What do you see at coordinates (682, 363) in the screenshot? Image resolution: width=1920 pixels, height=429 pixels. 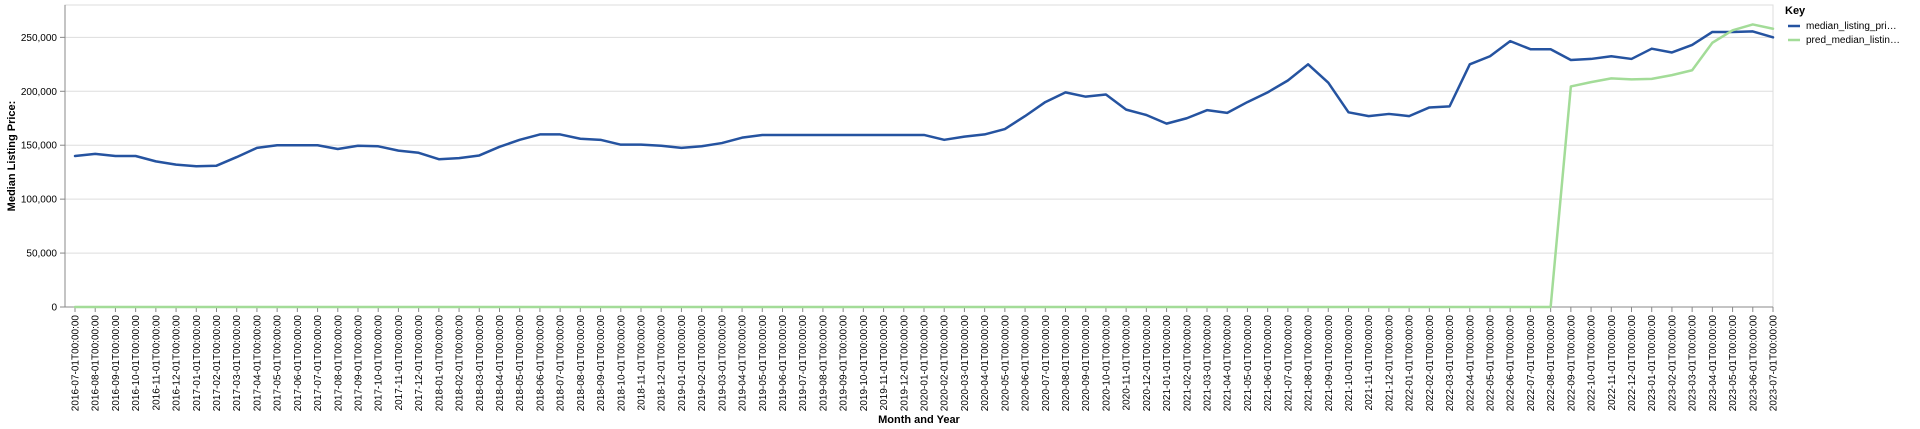 I see `x-tick-label: 2019-01-01T00:00:00` at bounding box center [682, 363].